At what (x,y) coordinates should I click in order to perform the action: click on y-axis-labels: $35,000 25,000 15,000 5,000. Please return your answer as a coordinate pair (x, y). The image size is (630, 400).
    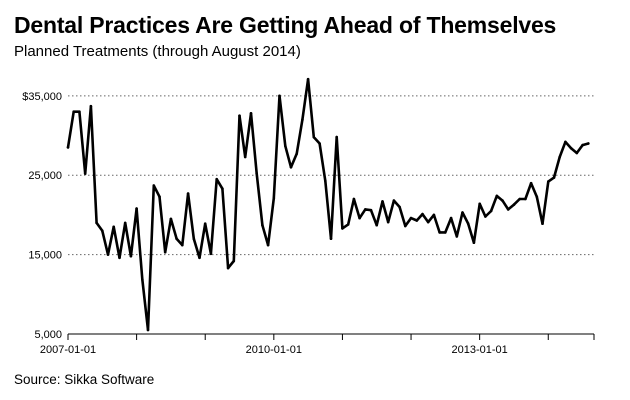
    Looking at the image, I should click on (42, 216).